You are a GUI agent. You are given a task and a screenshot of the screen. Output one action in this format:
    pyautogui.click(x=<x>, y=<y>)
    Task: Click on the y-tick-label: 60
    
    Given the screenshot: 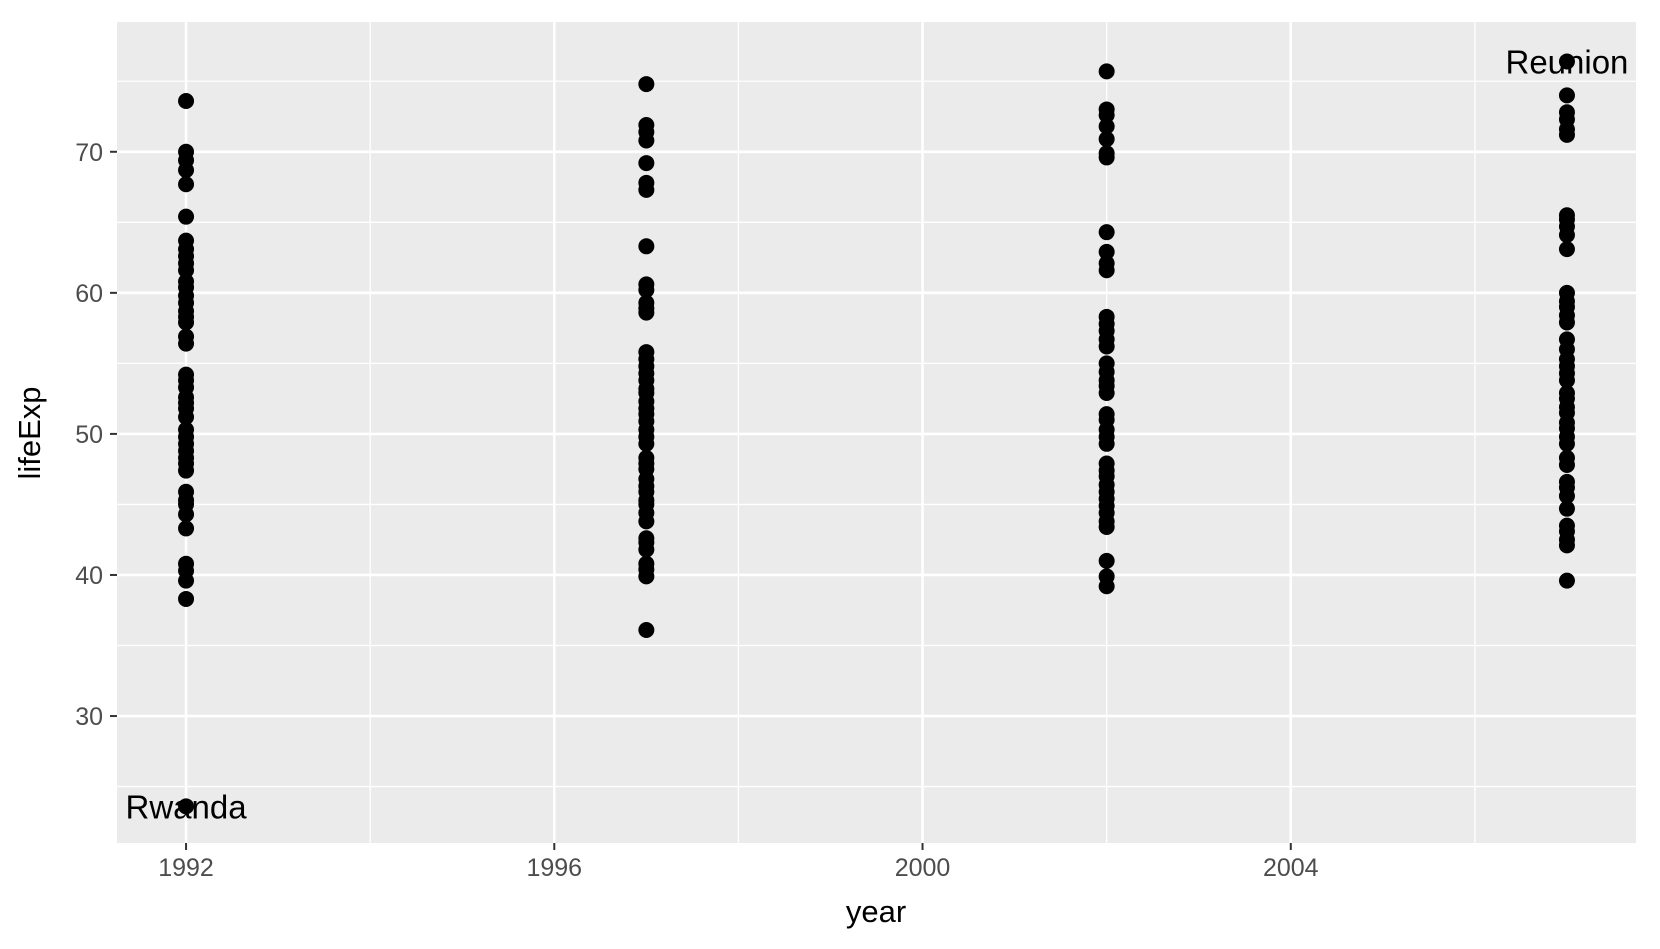 What is the action you would take?
    pyautogui.click(x=89, y=294)
    